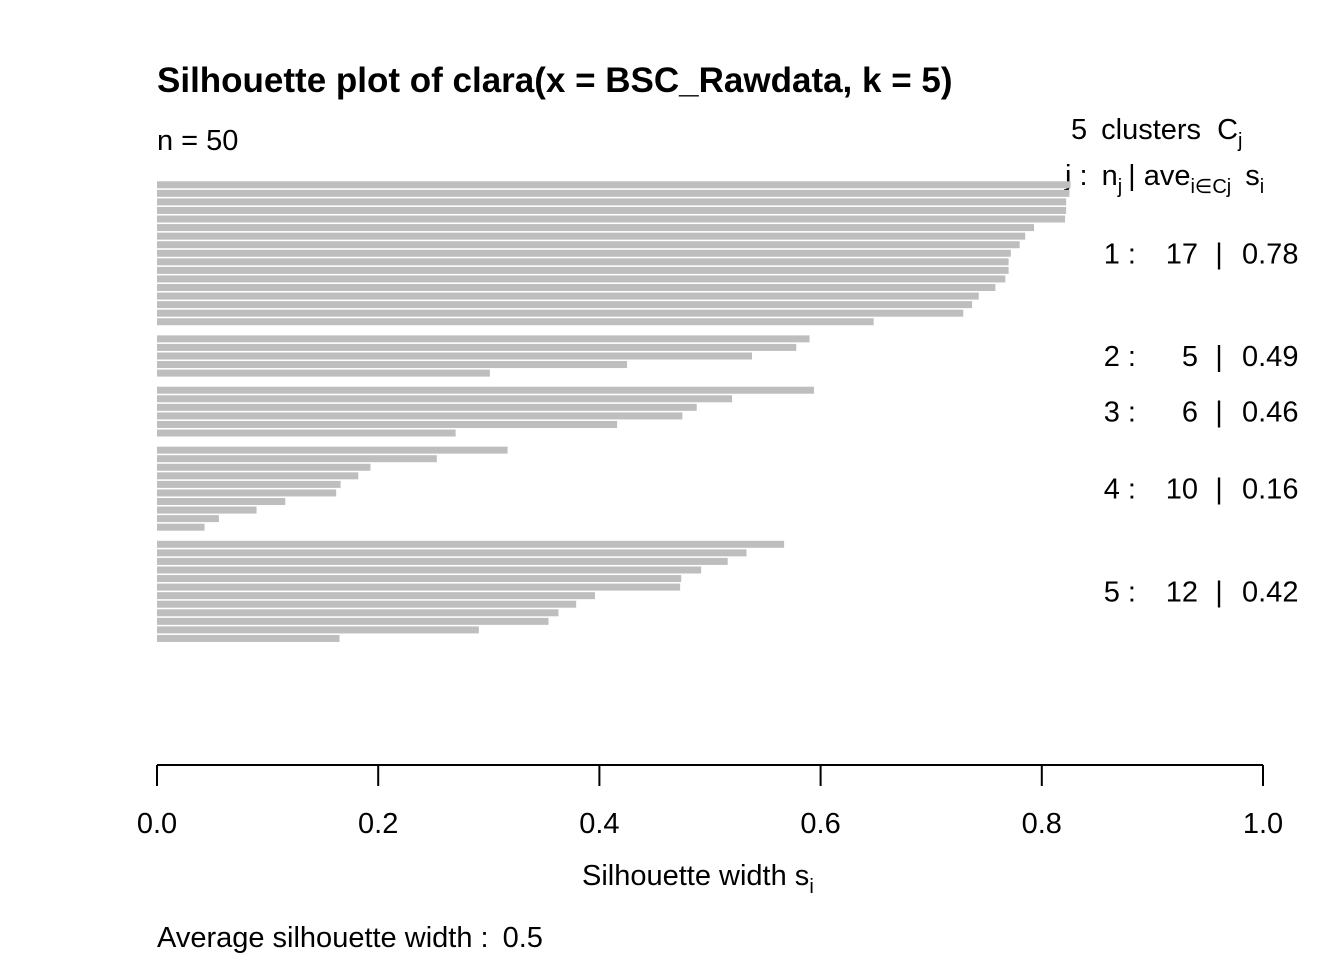  I want to click on clusters-header: 5 clusters Cj, so click(1156, 133).